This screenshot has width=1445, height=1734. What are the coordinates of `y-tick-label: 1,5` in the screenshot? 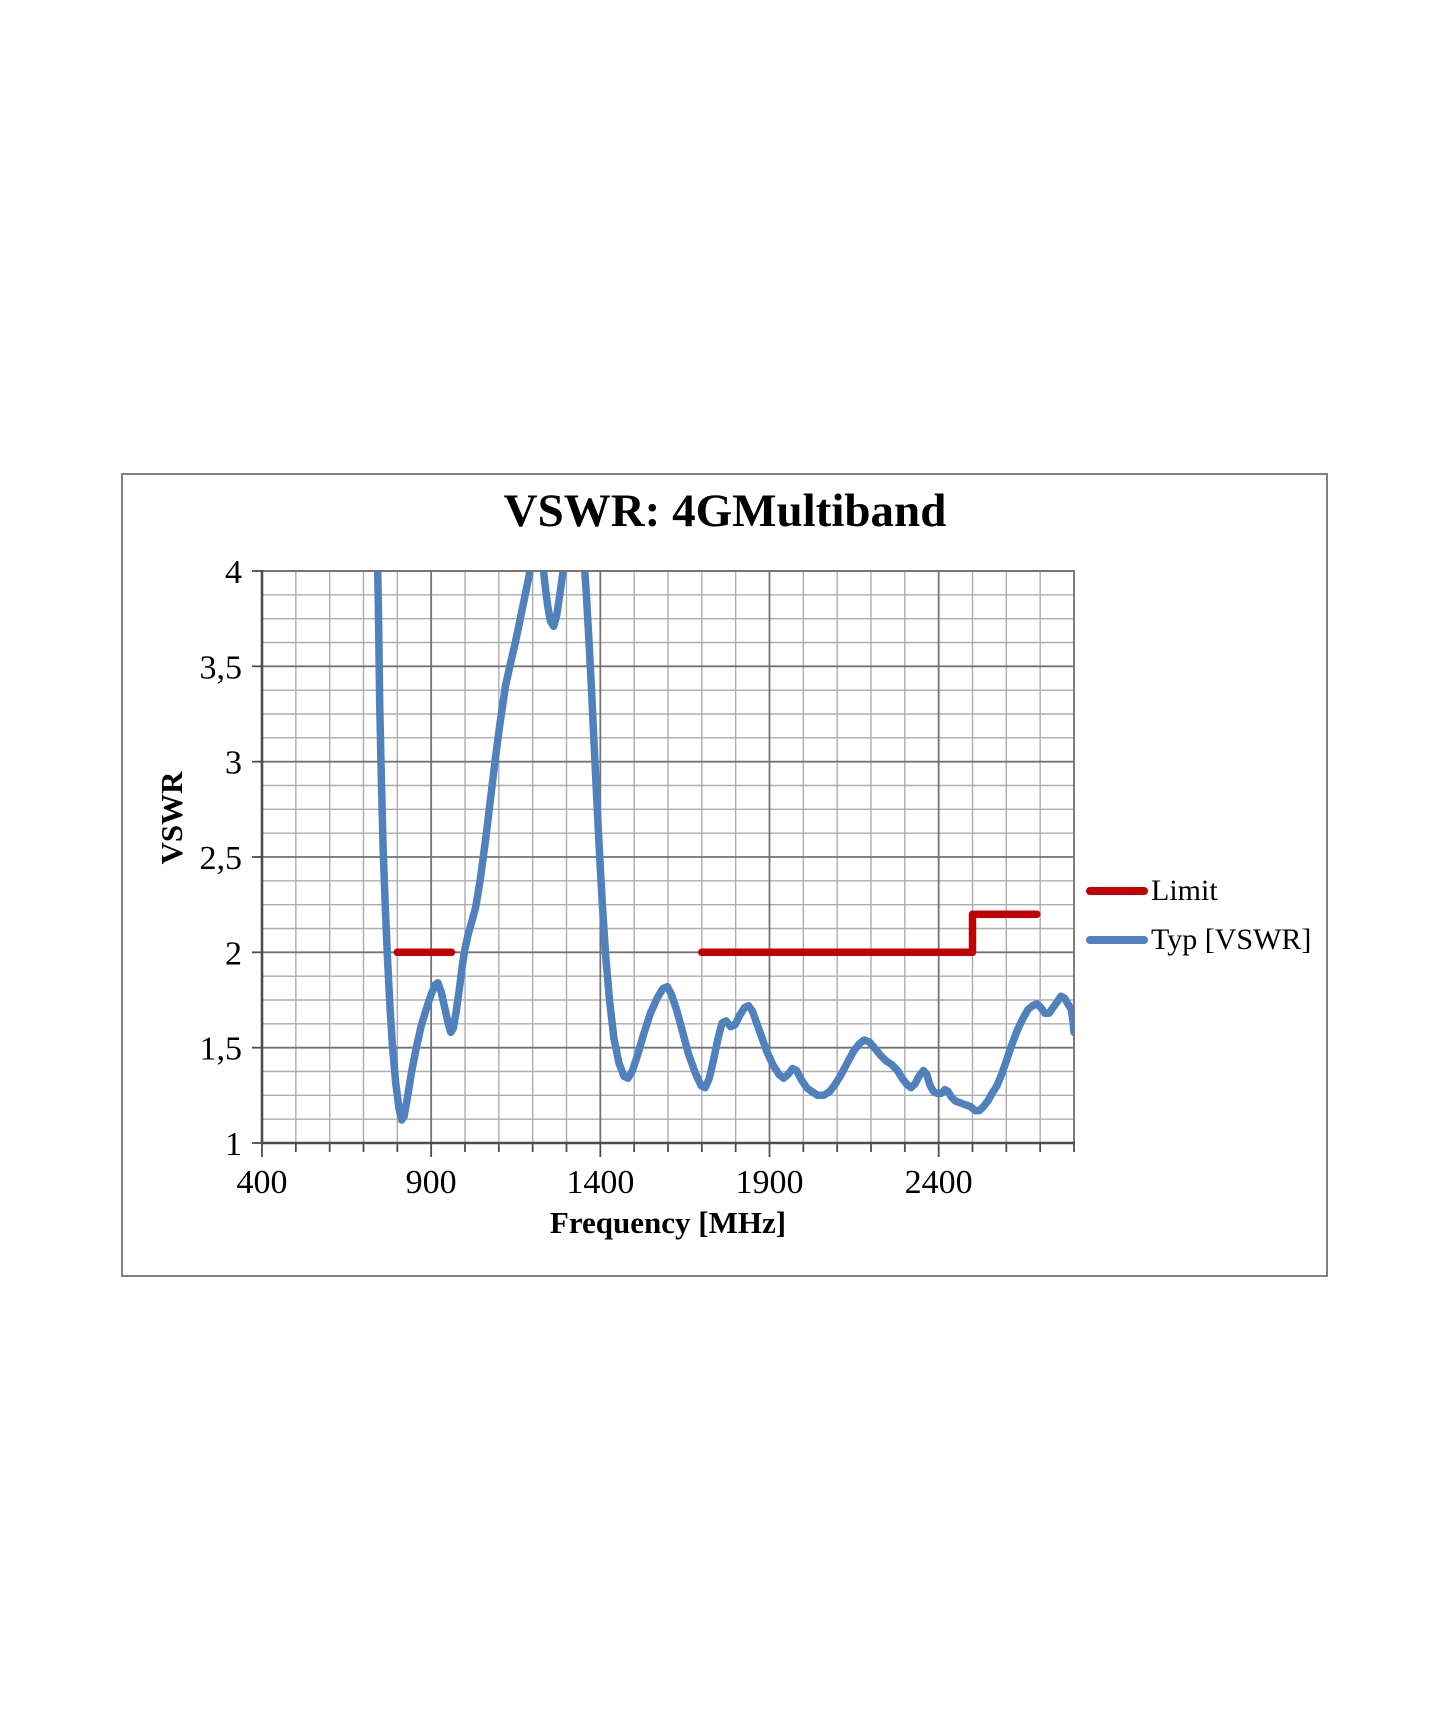 It's located at (221, 1049).